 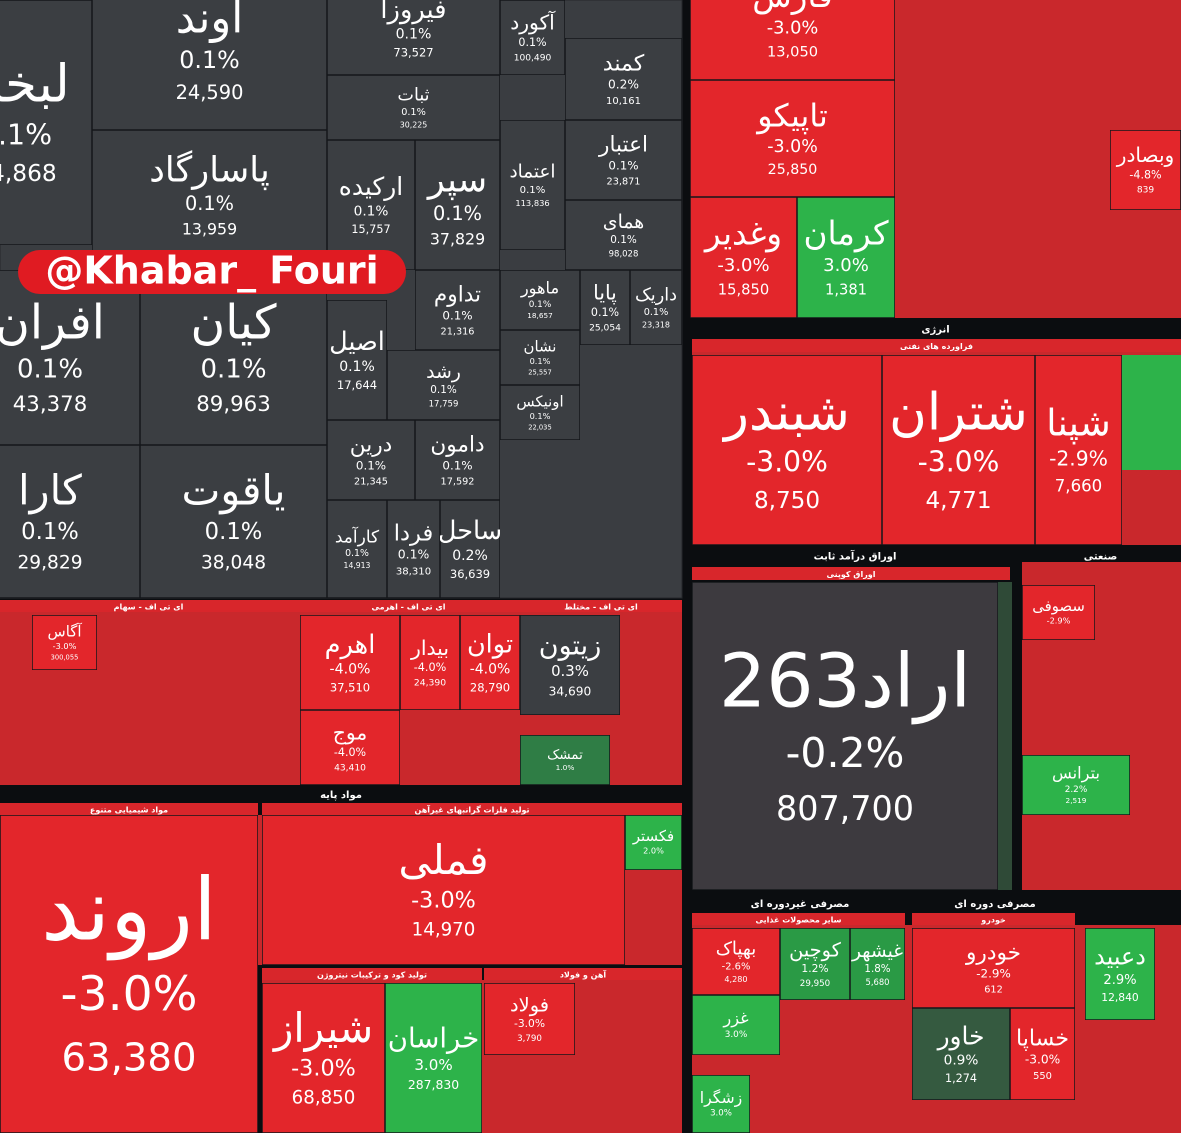 I want to click on tile-name: زشگرا, so click(x=721, y=1098).